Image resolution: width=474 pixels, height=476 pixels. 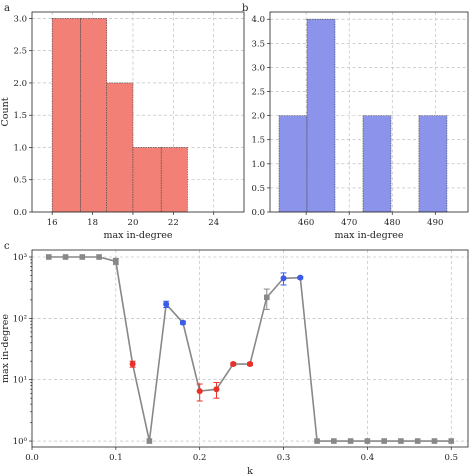 I want to click on y-tick-label: 10¹, so click(x=20, y=381).